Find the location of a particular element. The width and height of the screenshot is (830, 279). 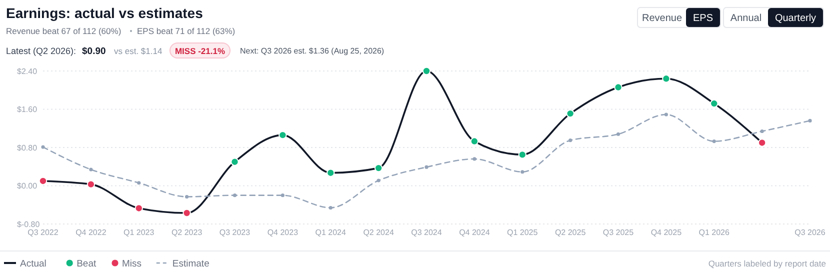

x-tick-label: Q4 2025 is located at coordinates (666, 232).